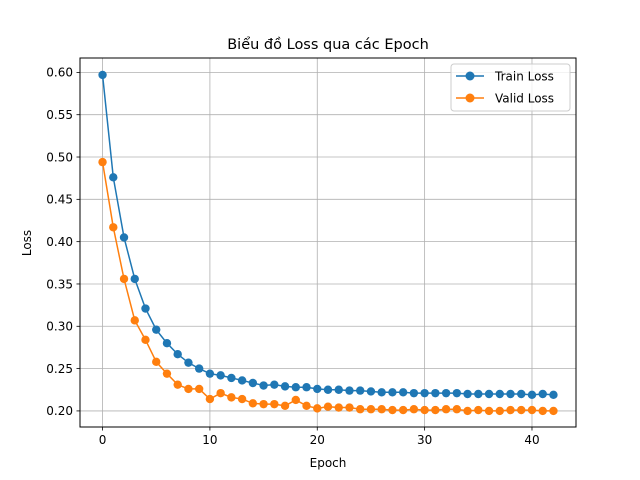  I want to click on x-tick-label: 10, so click(209, 440).